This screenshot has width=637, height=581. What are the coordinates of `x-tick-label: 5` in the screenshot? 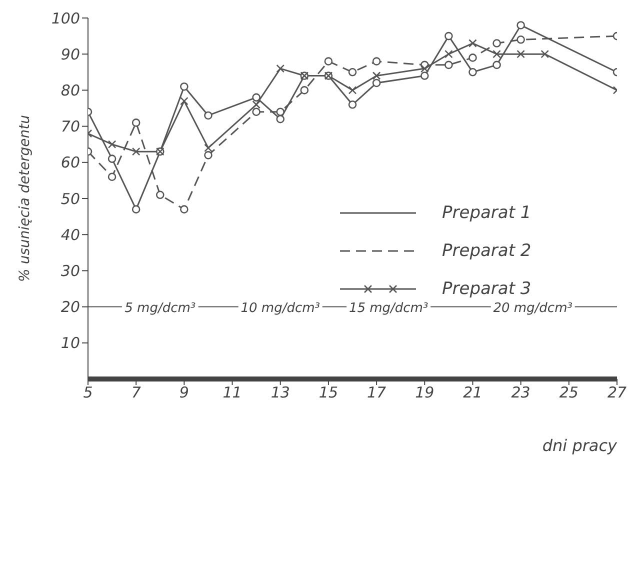 It's located at (88, 393).